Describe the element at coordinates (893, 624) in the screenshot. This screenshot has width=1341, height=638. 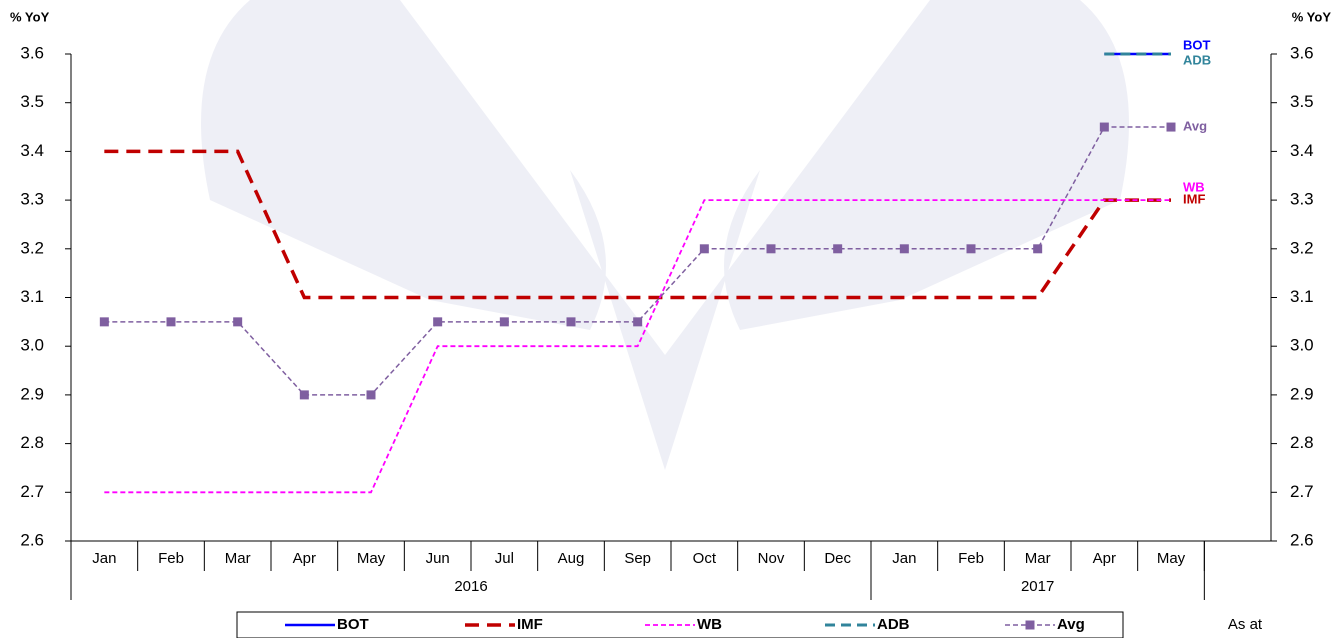
I see `legend-label: ADB` at that location.